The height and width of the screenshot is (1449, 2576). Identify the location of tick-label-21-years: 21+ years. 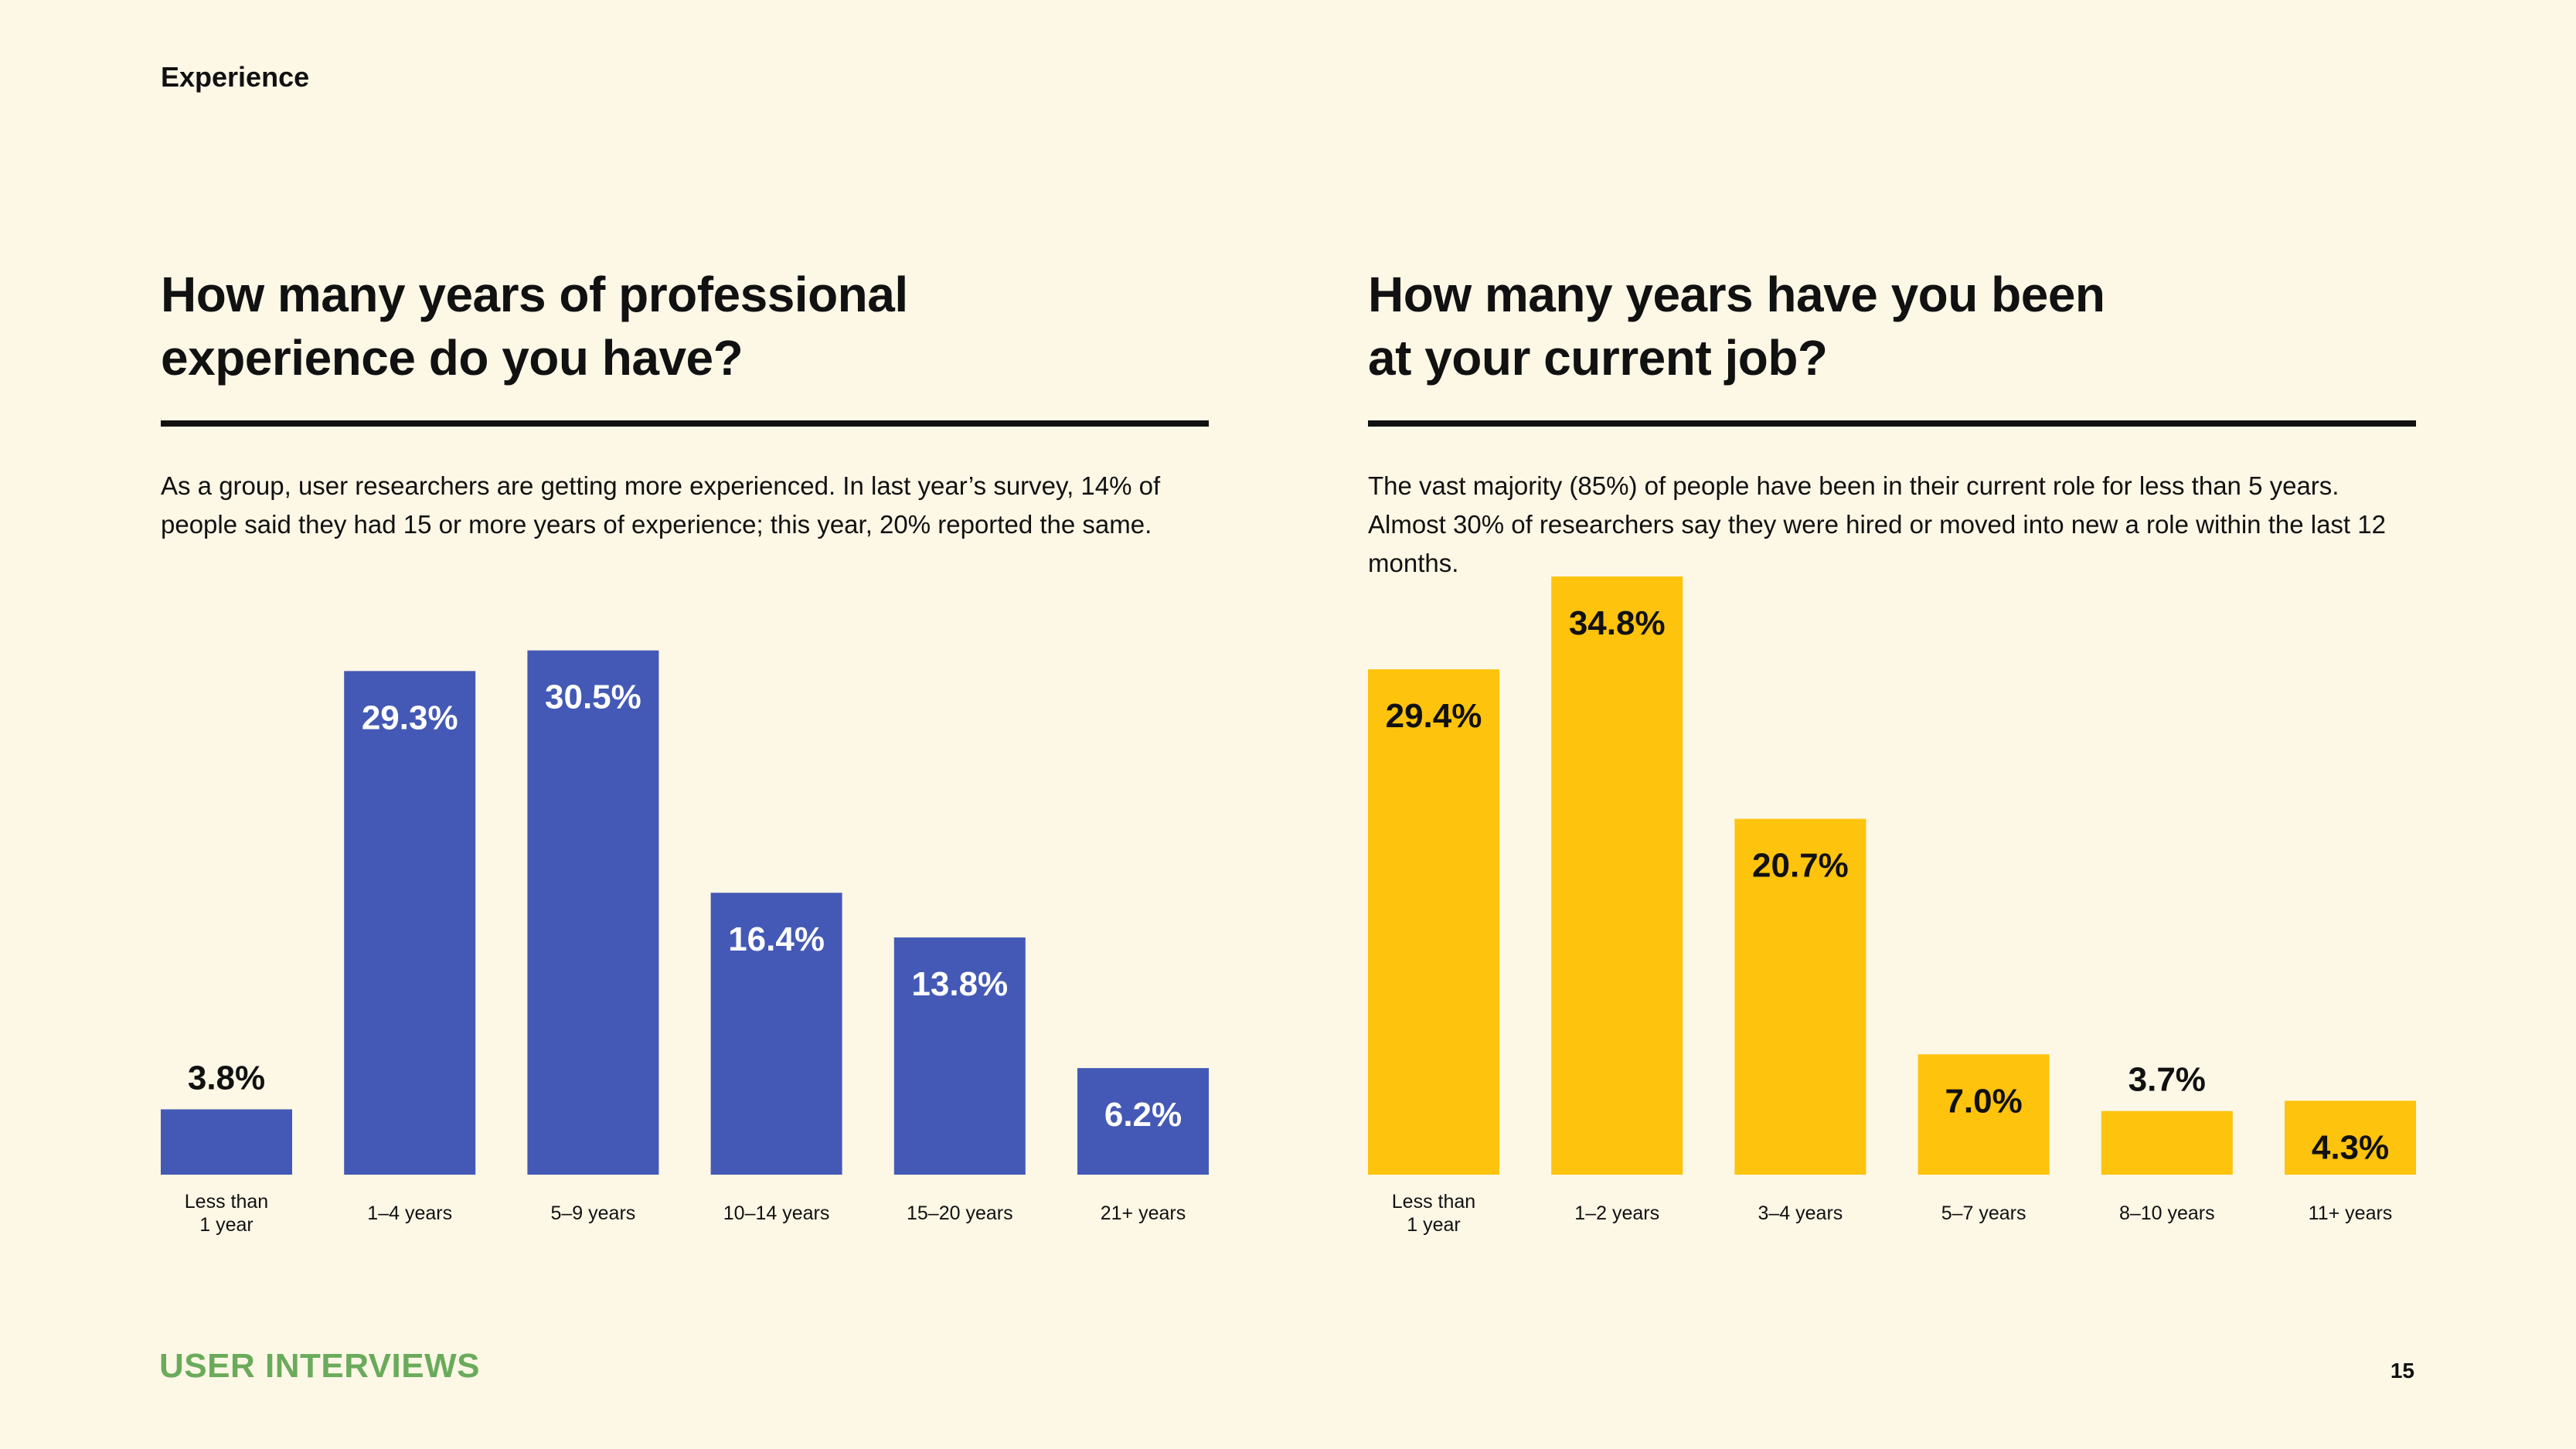
(1143, 1213).